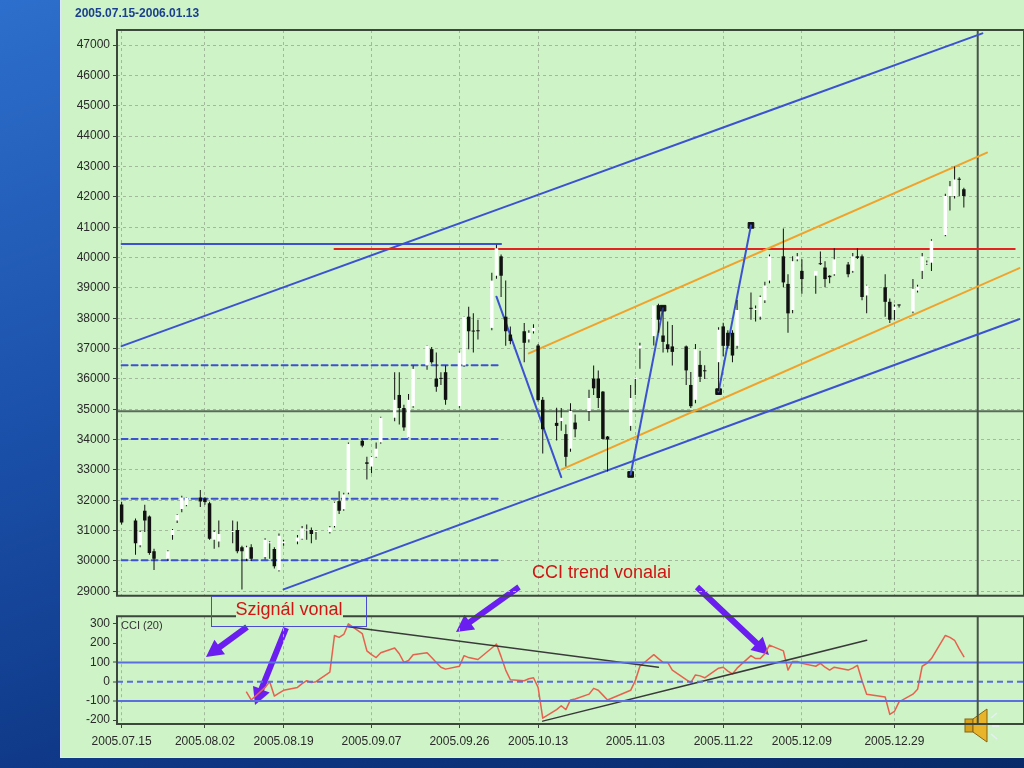 This screenshot has height=768, width=1024. Describe the element at coordinates (100, 642) in the screenshot. I see `y-tick-label: 200` at that location.